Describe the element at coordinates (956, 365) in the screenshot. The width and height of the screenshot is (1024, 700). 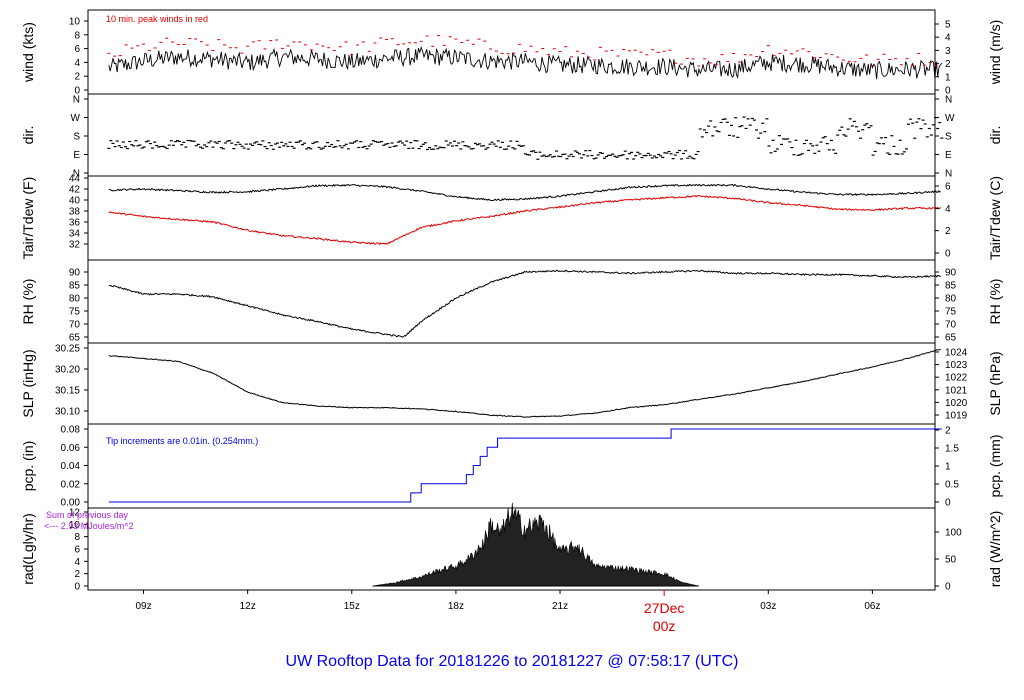
I see `y-tick-right: 1023` at that location.